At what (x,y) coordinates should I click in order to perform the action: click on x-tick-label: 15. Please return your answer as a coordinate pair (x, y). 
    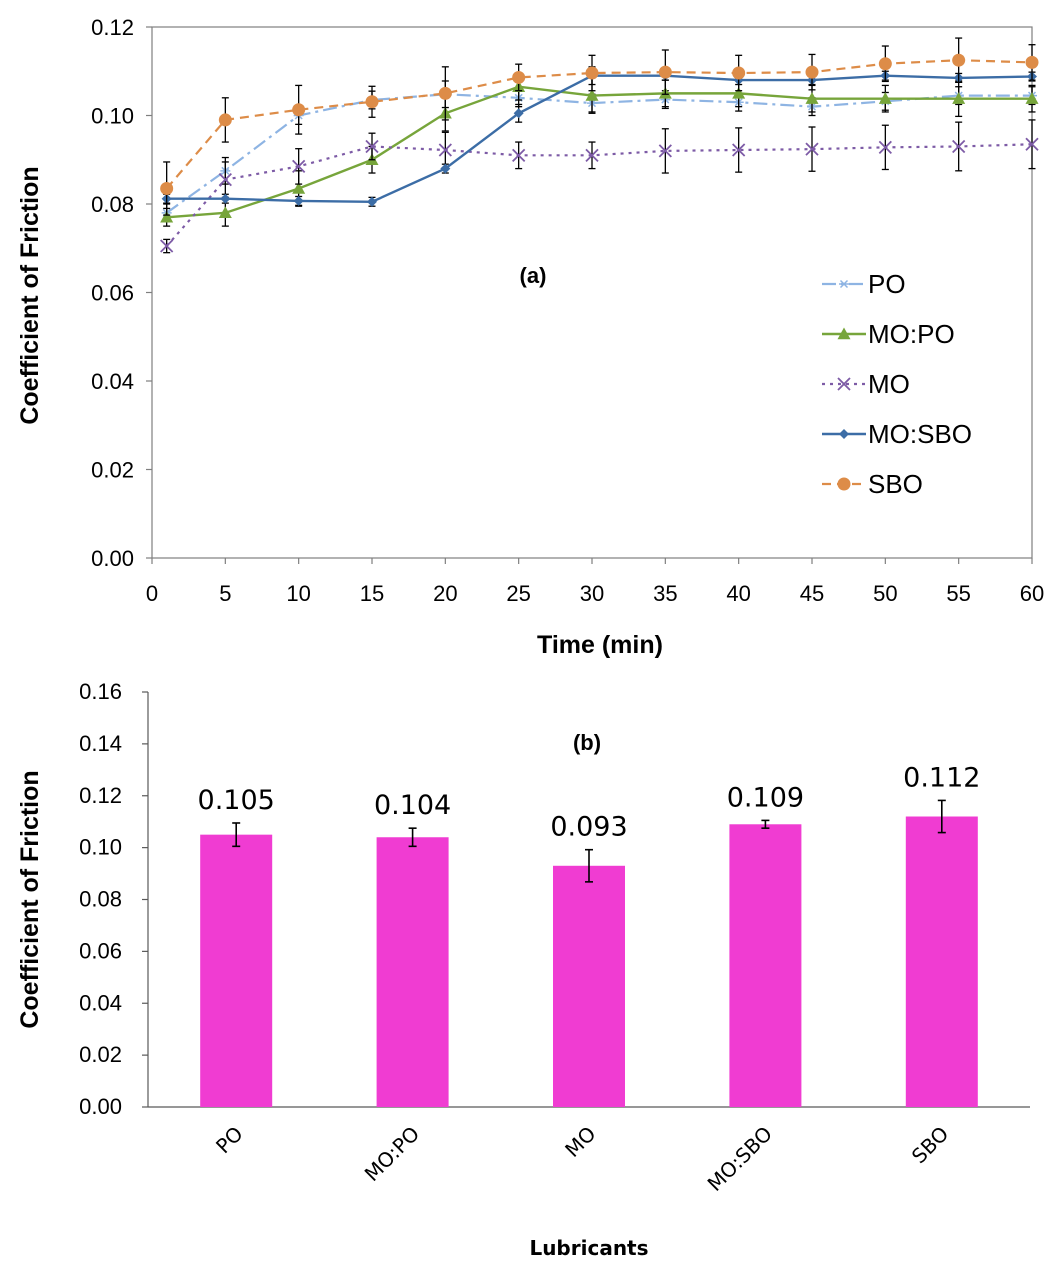
    Looking at the image, I should click on (372, 593).